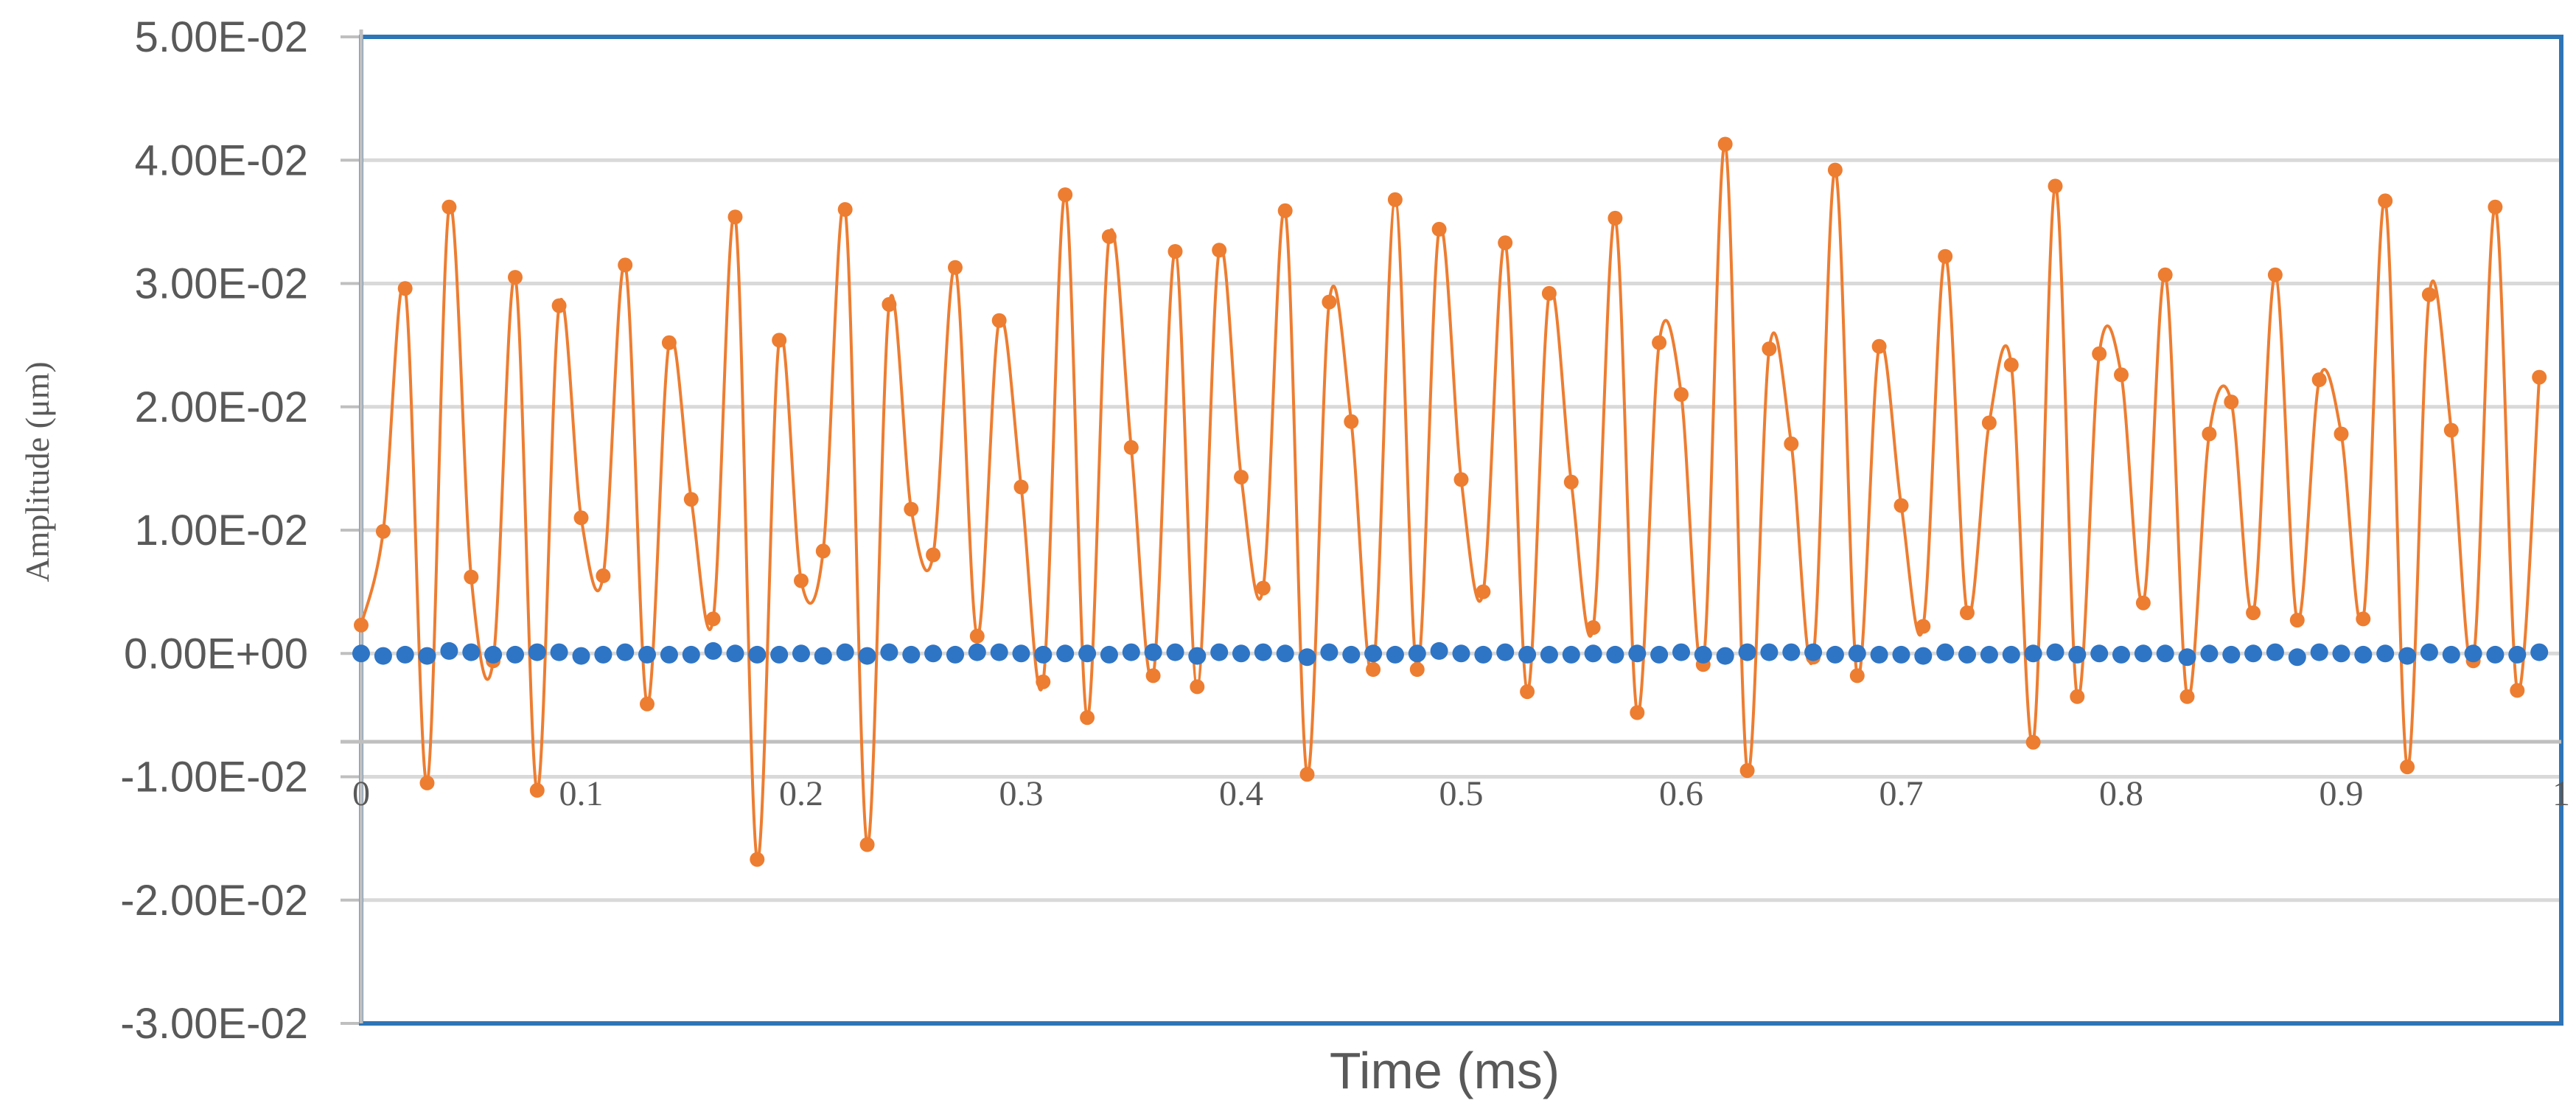 This screenshot has width=2576, height=1120. Describe the element at coordinates (221, 37) in the screenshot. I see `y-tick-label: 5.00E-02` at that location.